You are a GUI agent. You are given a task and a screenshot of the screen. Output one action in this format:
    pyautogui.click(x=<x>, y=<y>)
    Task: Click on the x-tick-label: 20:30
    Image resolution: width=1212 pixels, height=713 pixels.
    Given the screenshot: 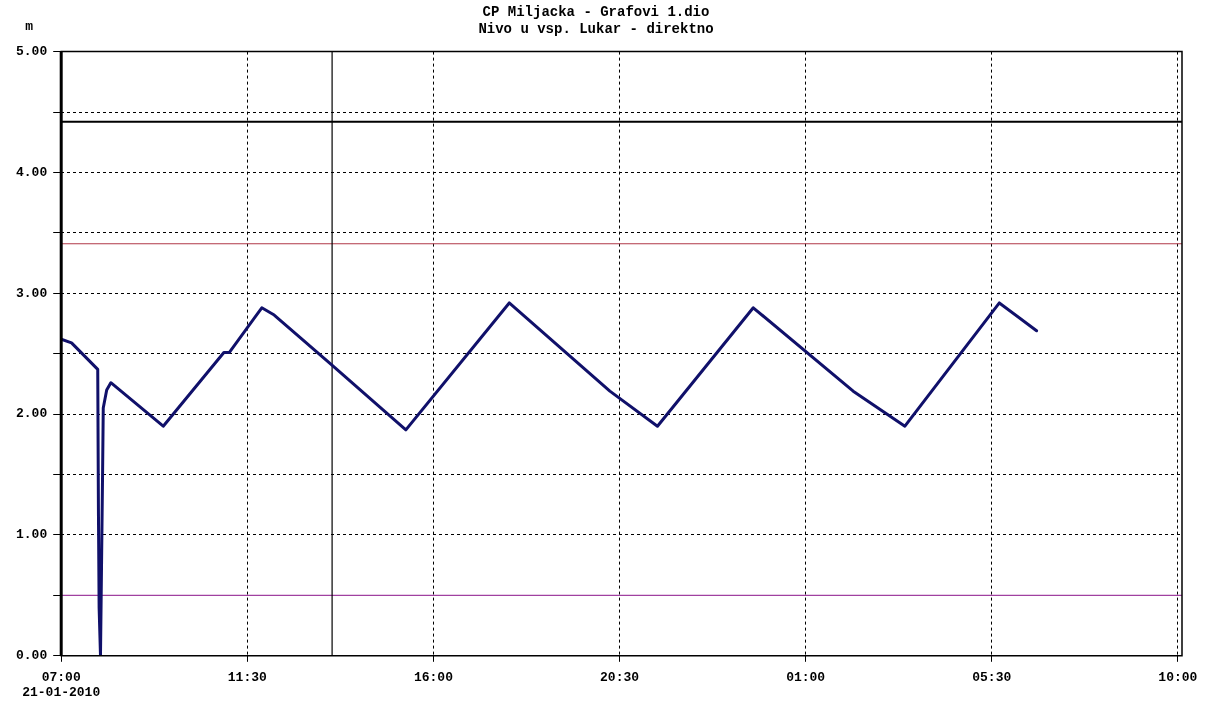 What is the action you would take?
    pyautogui.click(x=620, y=677)
    